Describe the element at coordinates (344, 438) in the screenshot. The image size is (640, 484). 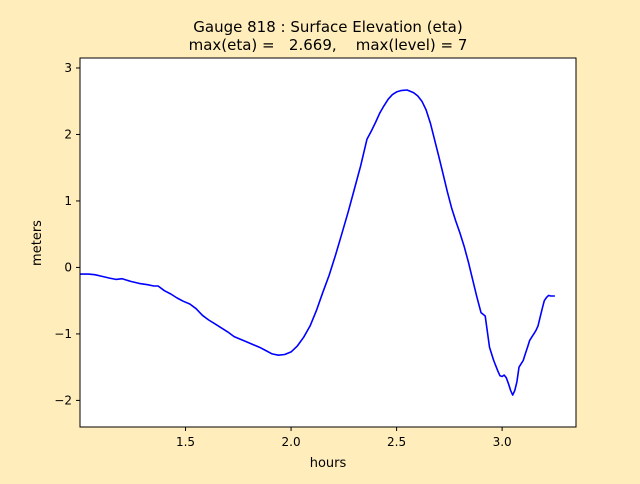
I see `x-axis-ticks: 1.5 2.0 2.5 3.0` at that location.